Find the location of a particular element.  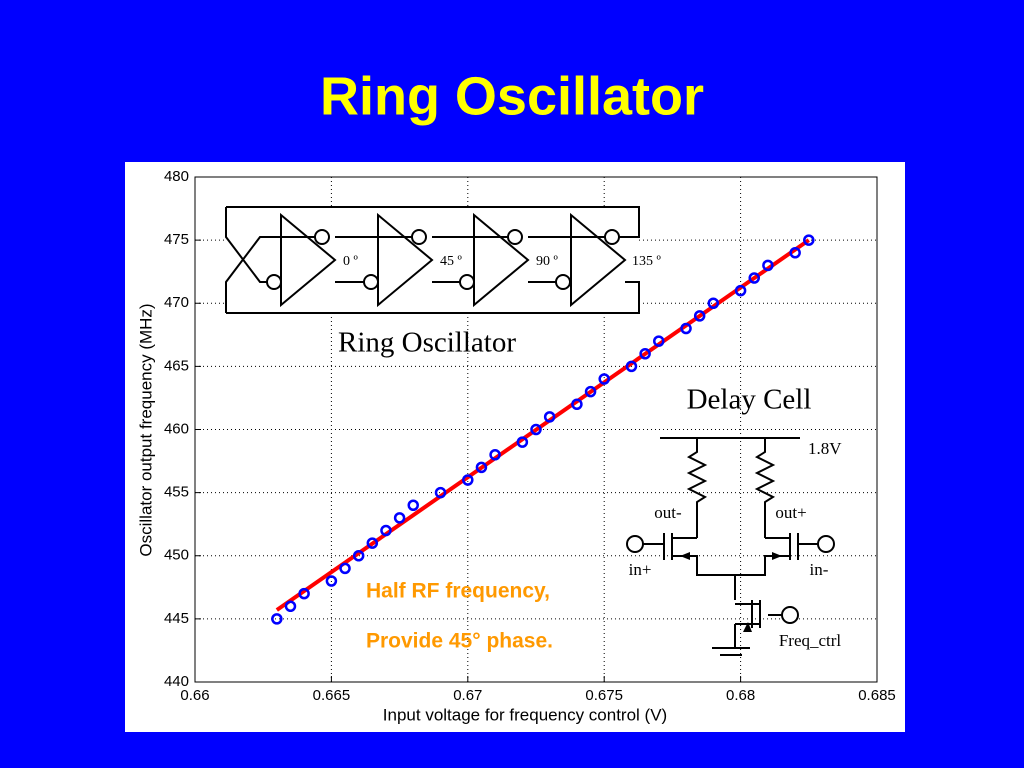

y-tick-label: 465 is located at coordinates (176, 365).